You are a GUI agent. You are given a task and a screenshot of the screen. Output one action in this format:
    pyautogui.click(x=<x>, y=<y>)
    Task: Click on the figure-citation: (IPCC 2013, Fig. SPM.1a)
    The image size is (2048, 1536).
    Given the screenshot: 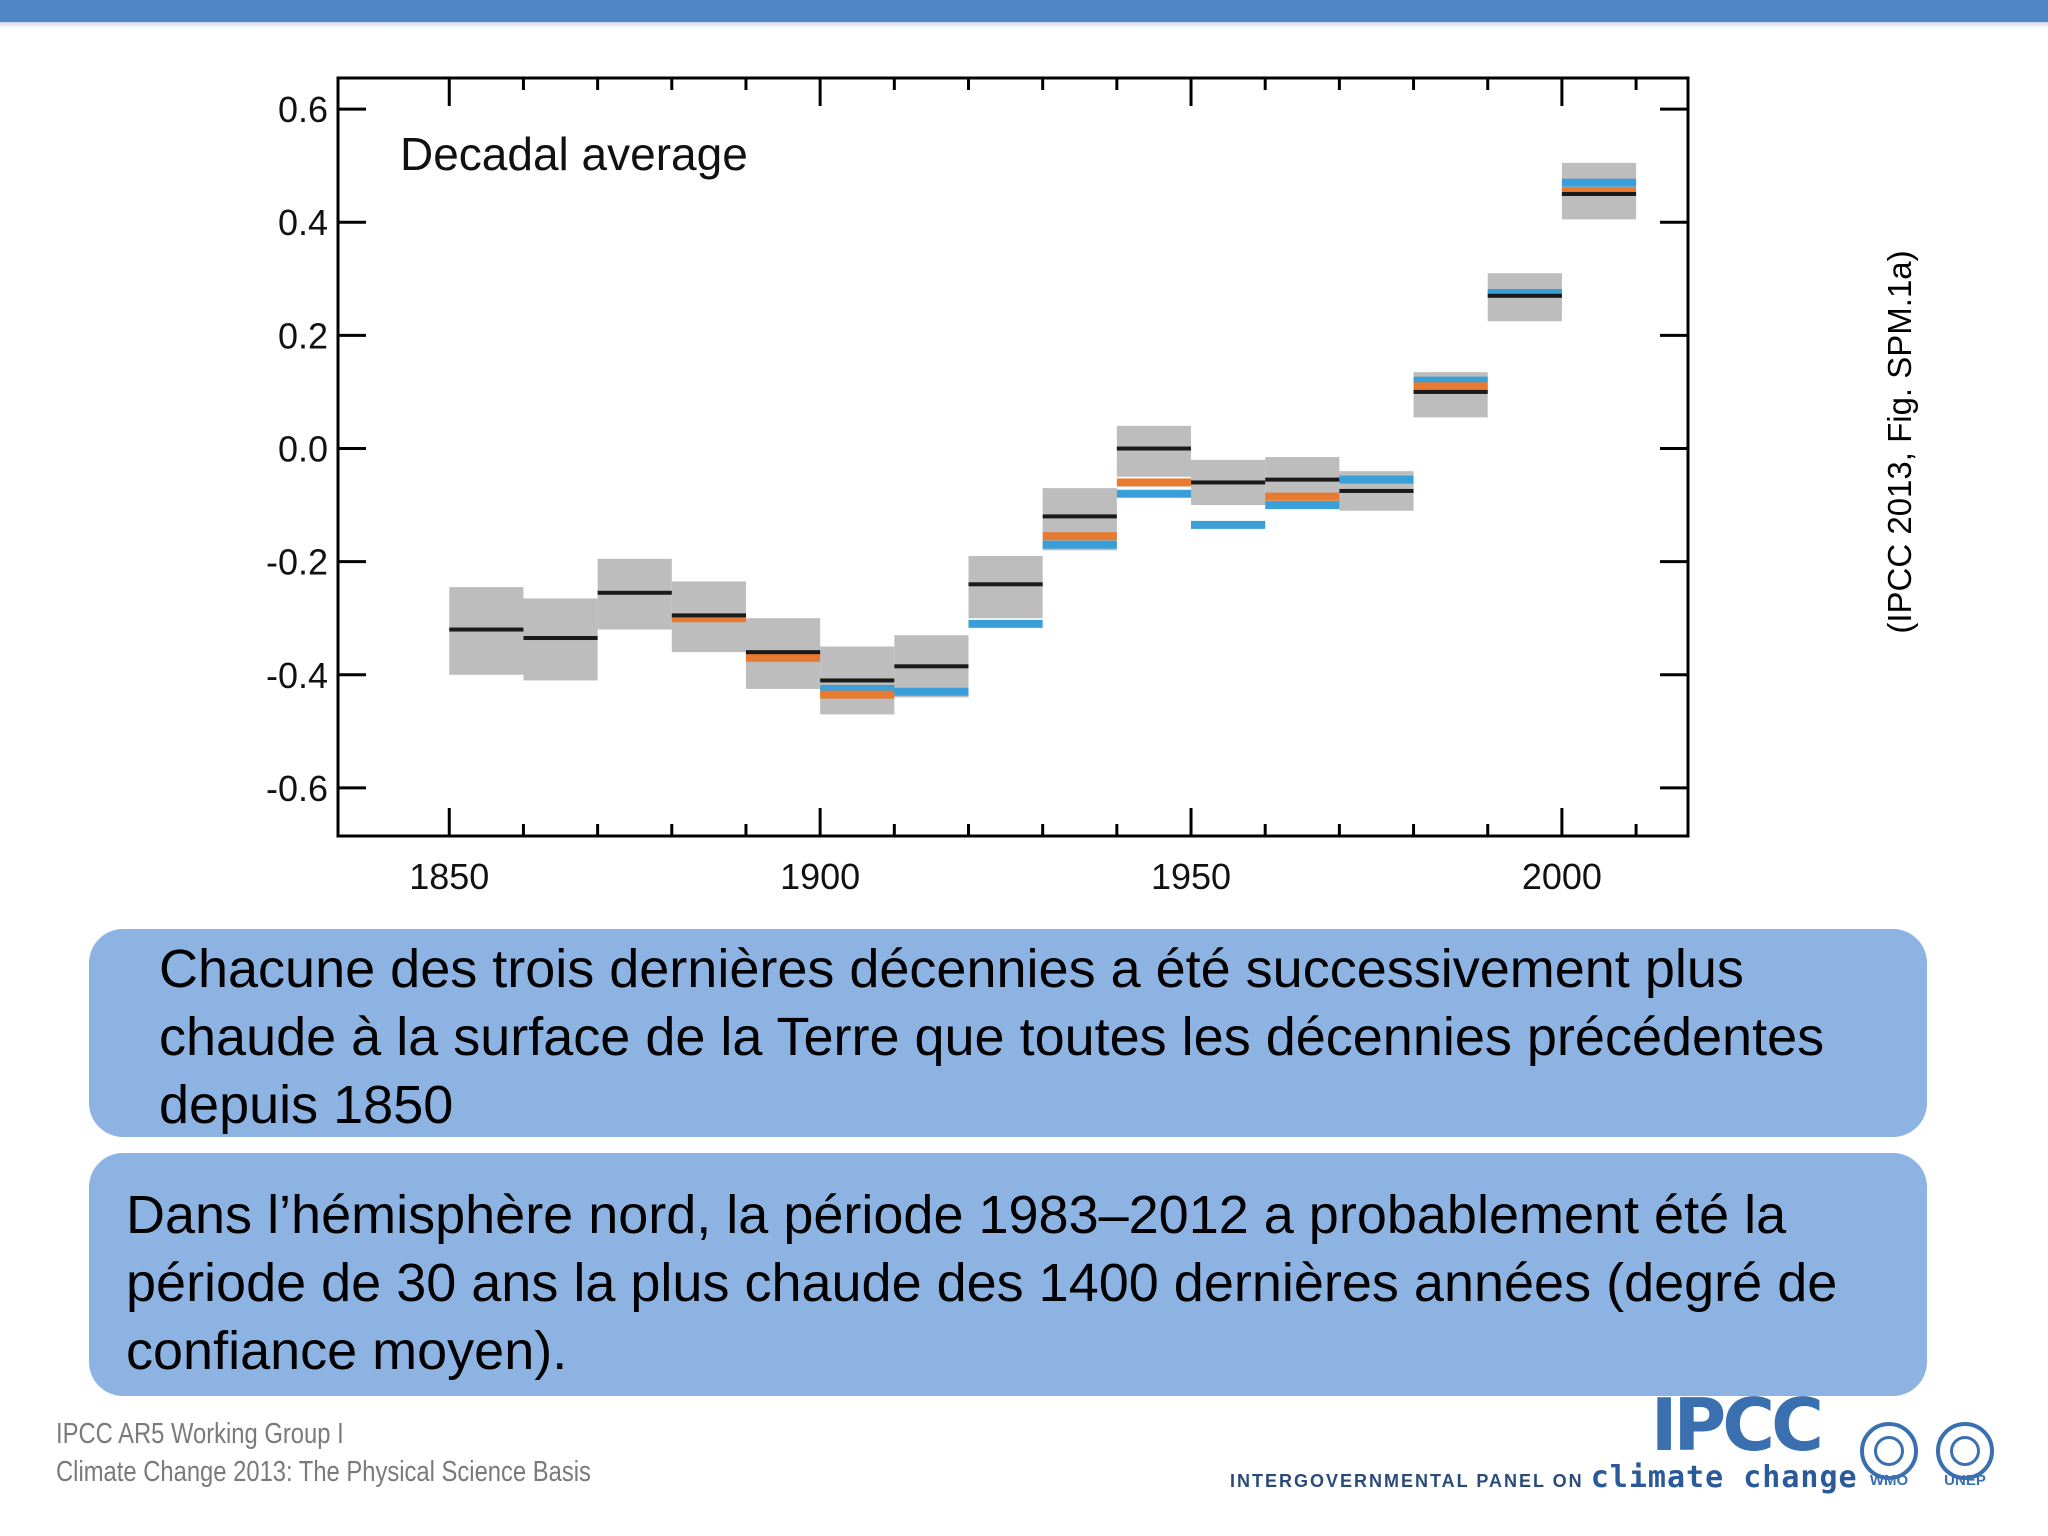 What is the action you would take?
    pyautogui.click(x=1899, y=442)
    